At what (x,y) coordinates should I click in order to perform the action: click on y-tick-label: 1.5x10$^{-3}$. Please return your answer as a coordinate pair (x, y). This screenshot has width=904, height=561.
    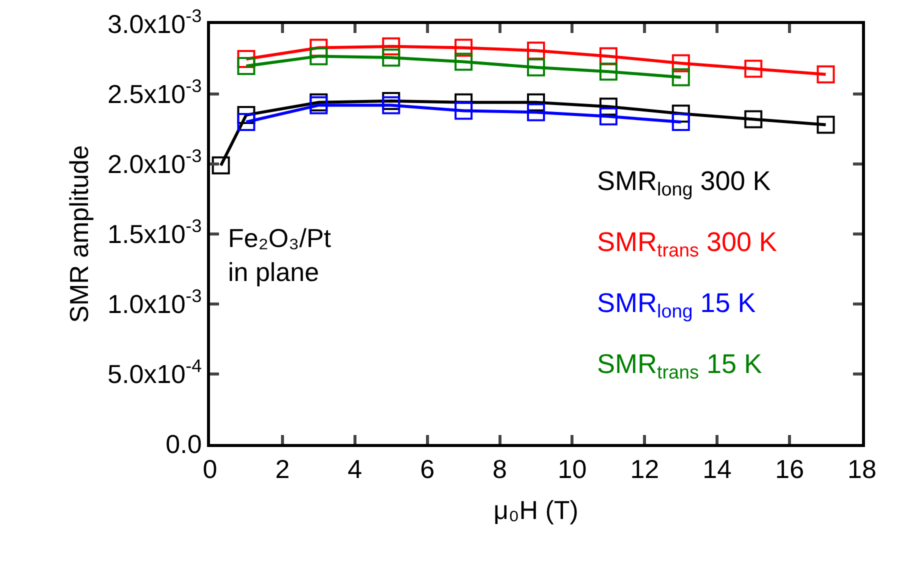
    Looking at the image, I should click on (155, 233).